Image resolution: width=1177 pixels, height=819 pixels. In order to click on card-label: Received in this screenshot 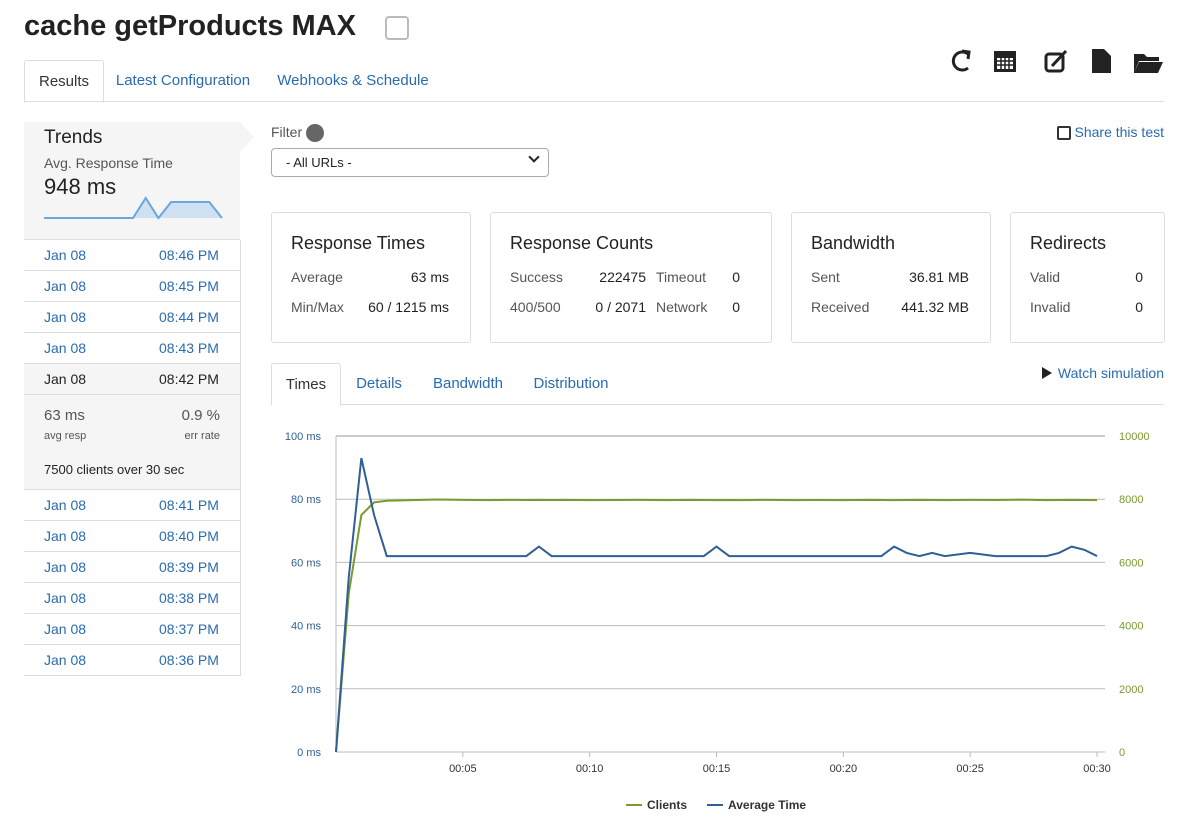, I will do `click(840, 307)`.